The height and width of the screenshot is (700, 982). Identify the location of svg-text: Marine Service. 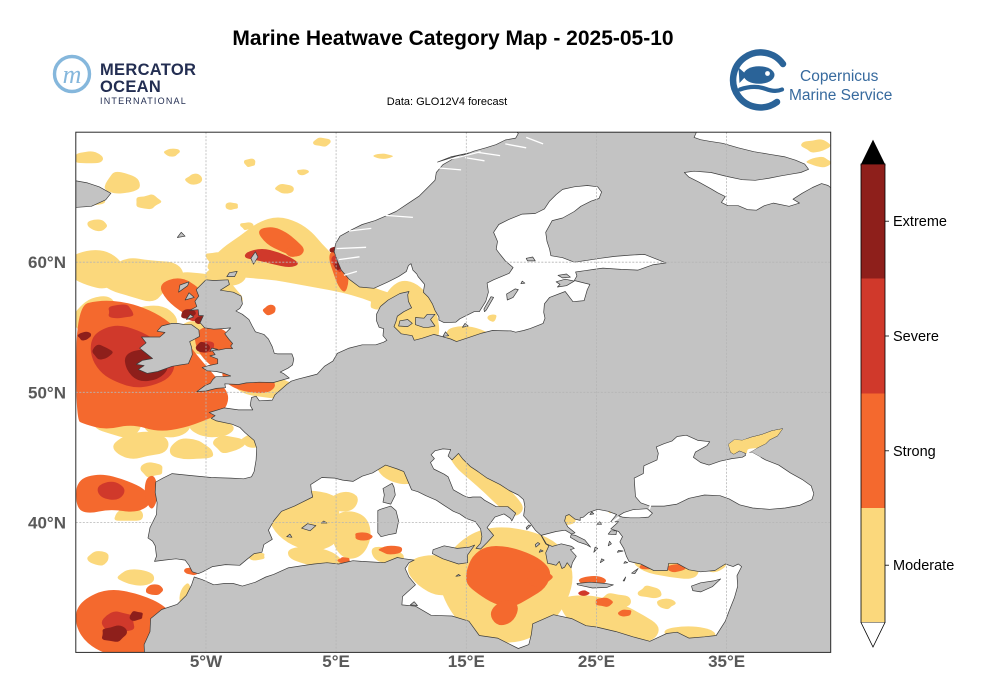
(840, 95).